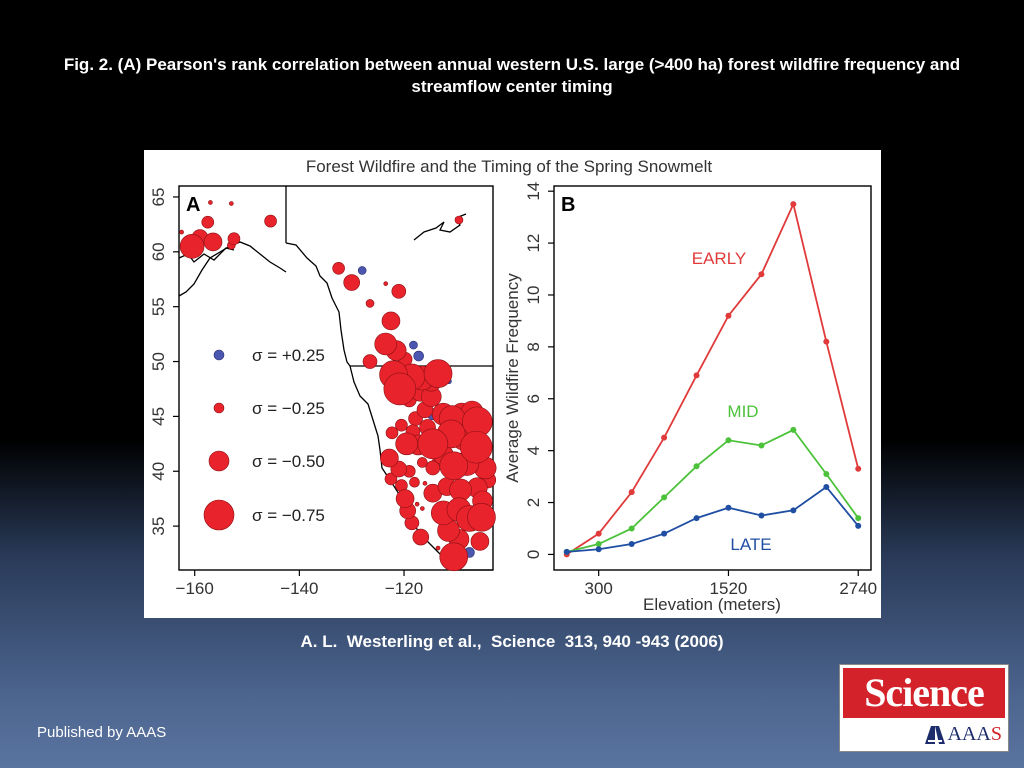 The height and width of the screenshot is (768, 1024). Describe the element at coordinates (193, 205) in the screenshot. I see `panel-a-label: A` at that location.